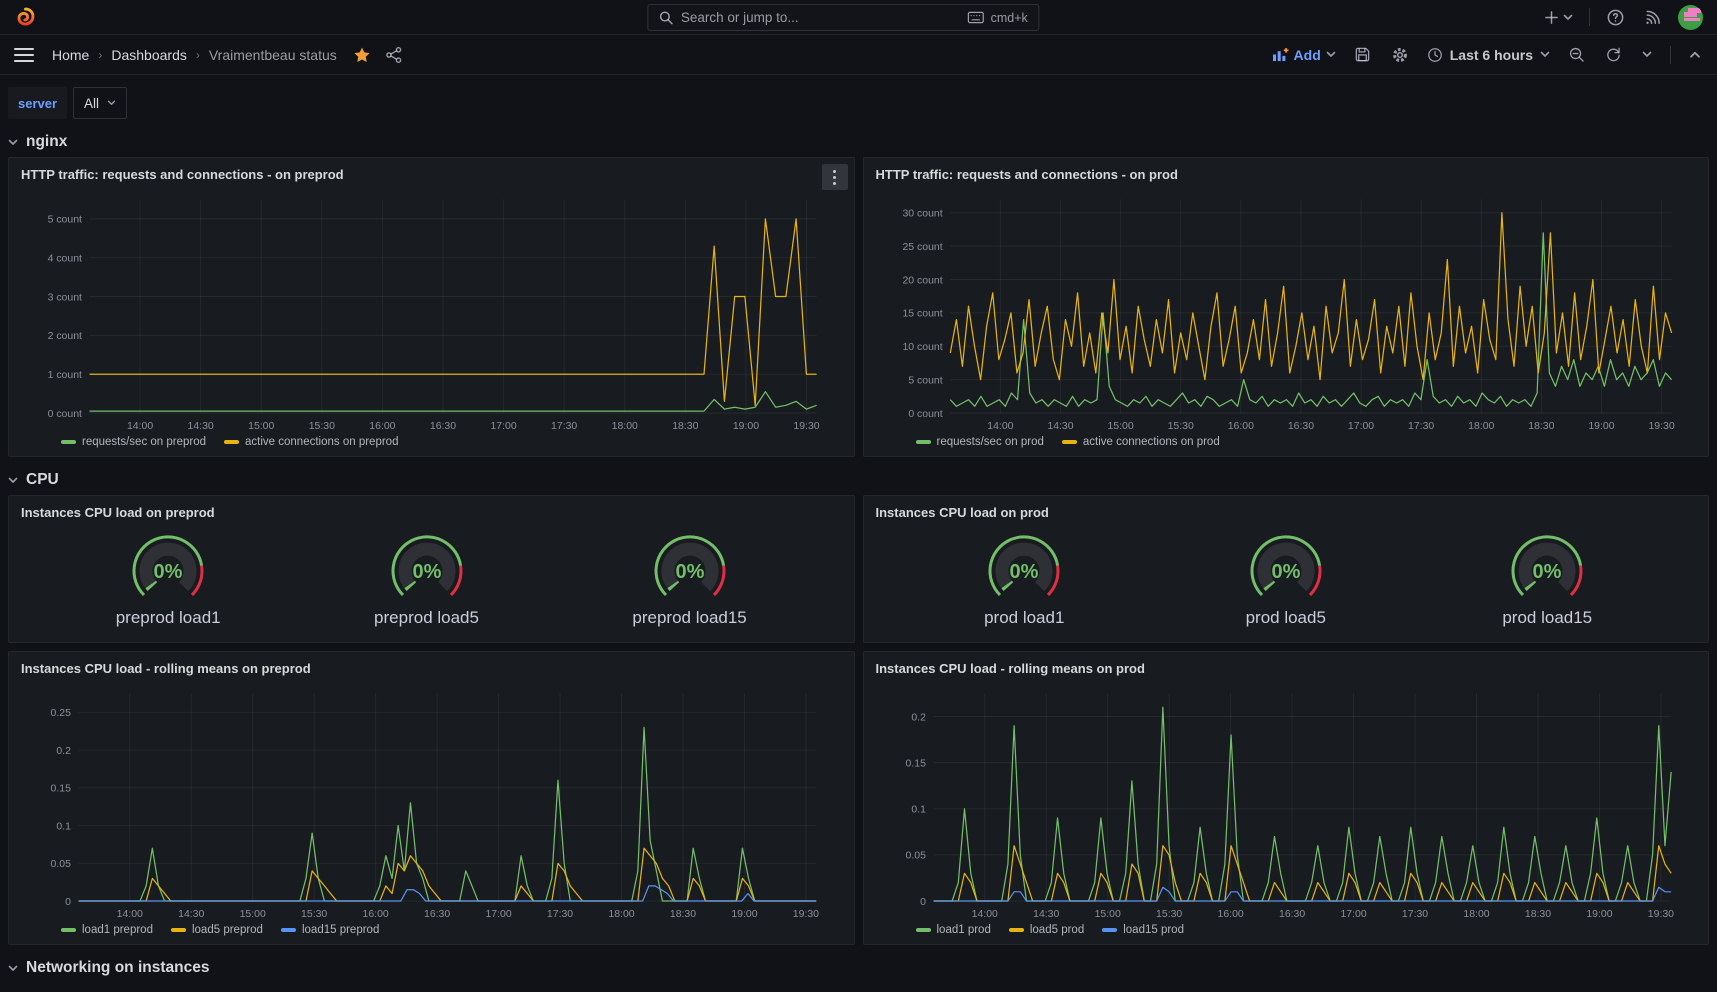 The width and height of the screenshot is (1717, 992). Describe the element at coordinates (107, 930) in the screenshot. I see `legend-item: load1 preprod` at that location.